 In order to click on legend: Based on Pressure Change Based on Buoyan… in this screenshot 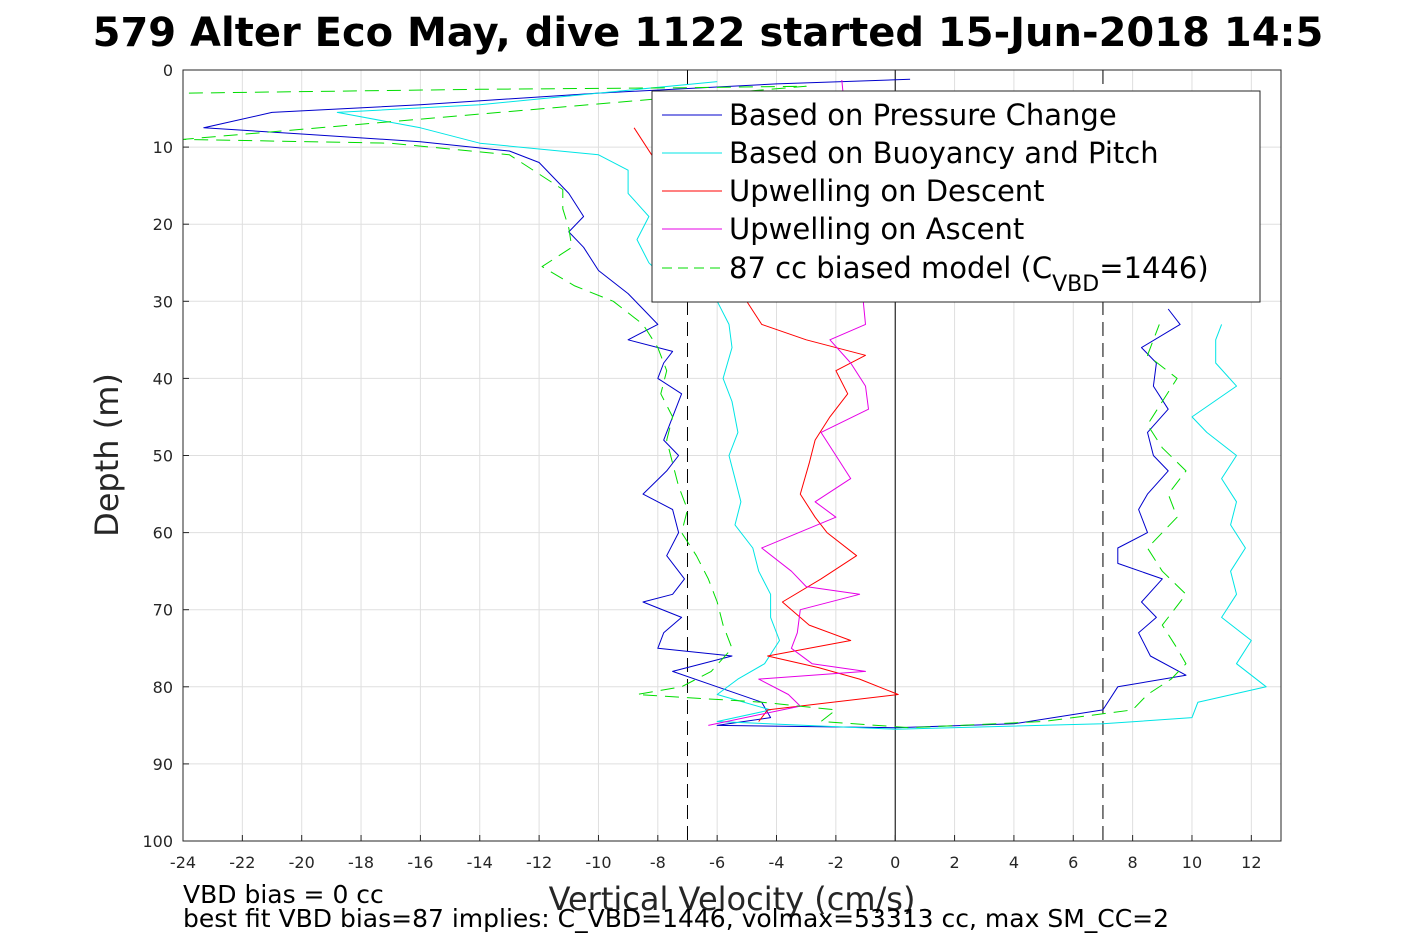, I will do `click(956, 196)`.